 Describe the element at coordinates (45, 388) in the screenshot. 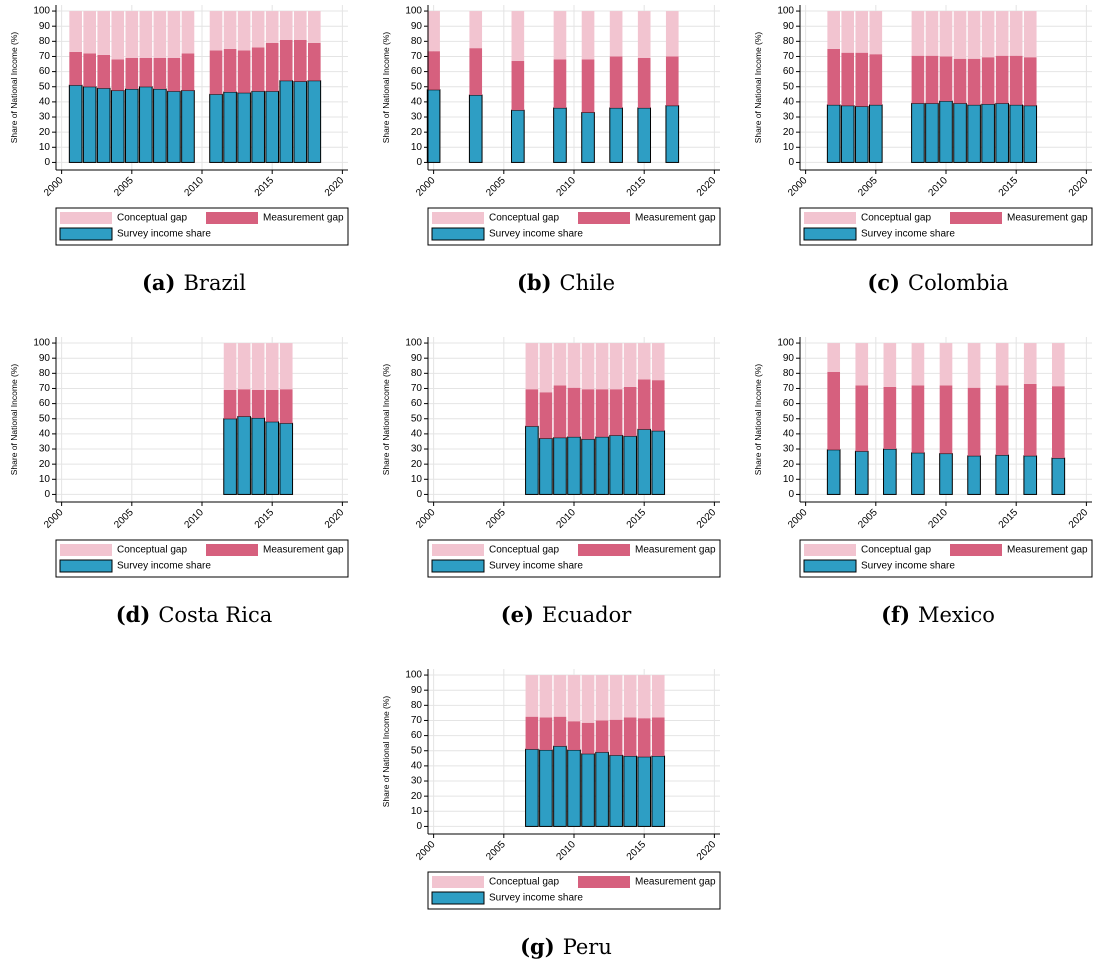

I see `y-tick-label: 70` at that location.